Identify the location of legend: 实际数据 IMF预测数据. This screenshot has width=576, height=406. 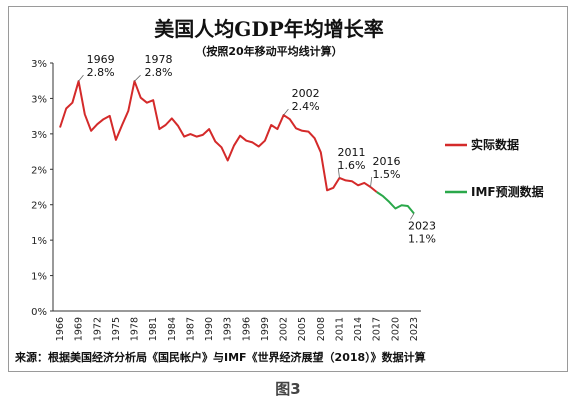
(494, 168).